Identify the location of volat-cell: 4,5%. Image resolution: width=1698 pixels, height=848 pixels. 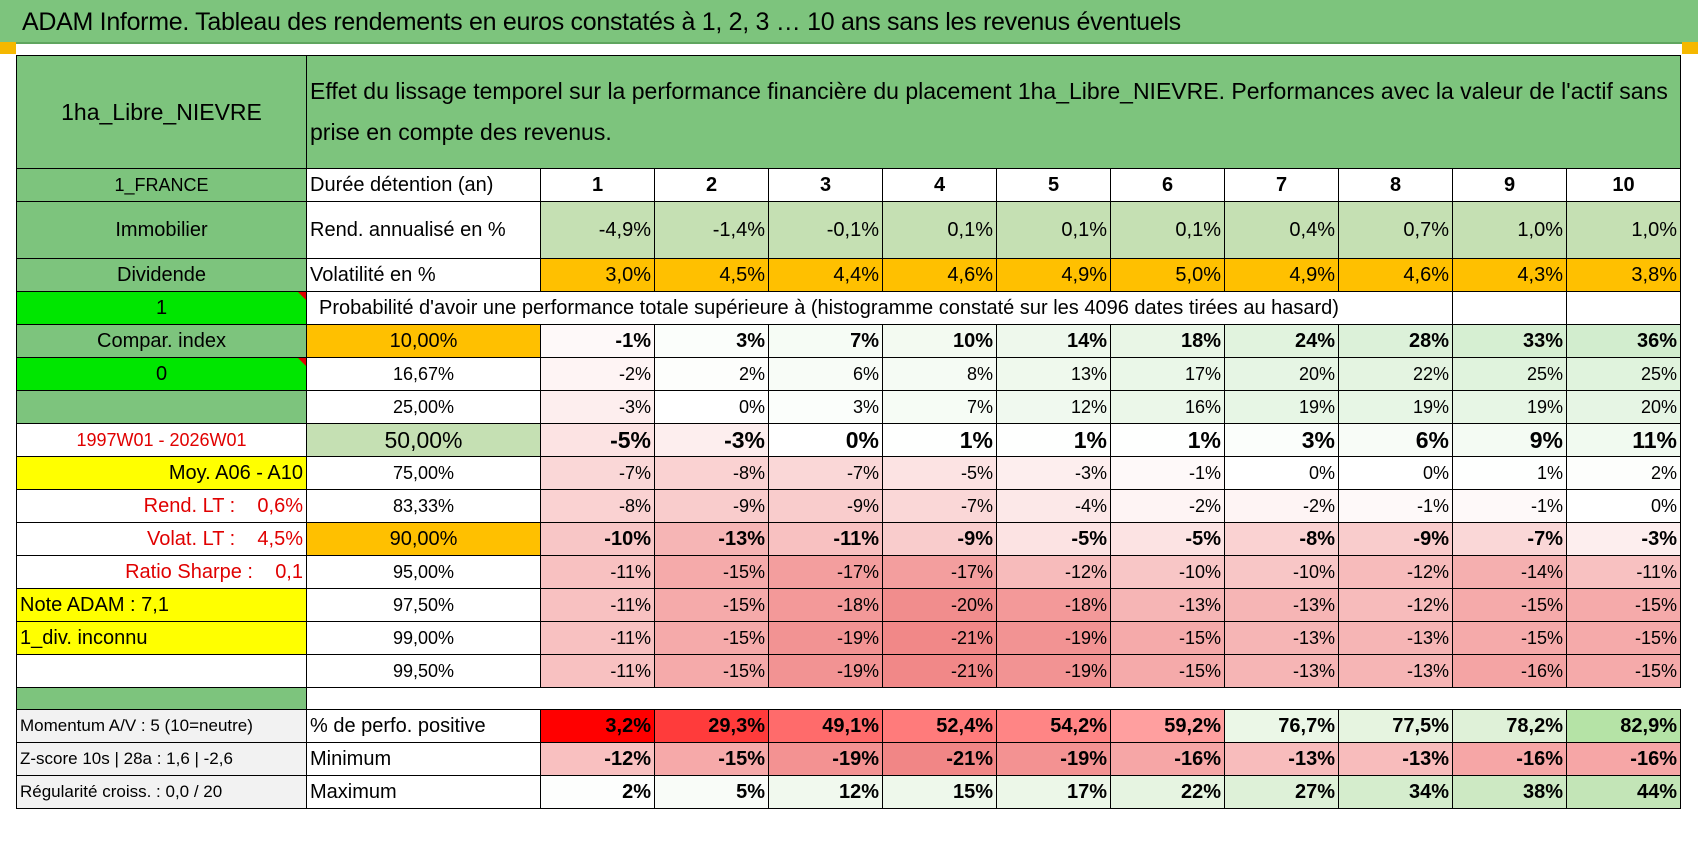
(711, 275).